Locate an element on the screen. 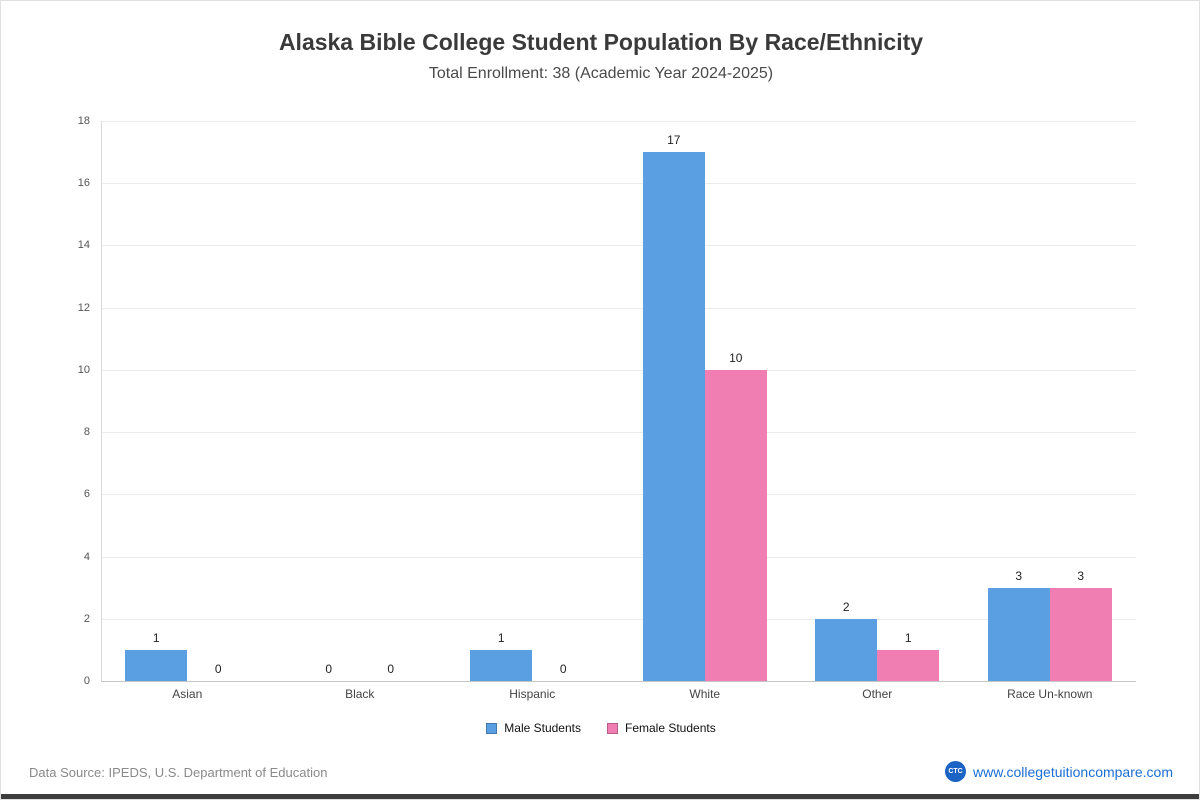  value-label-male-hispanic: 1 is located at coordinates (501, 637).